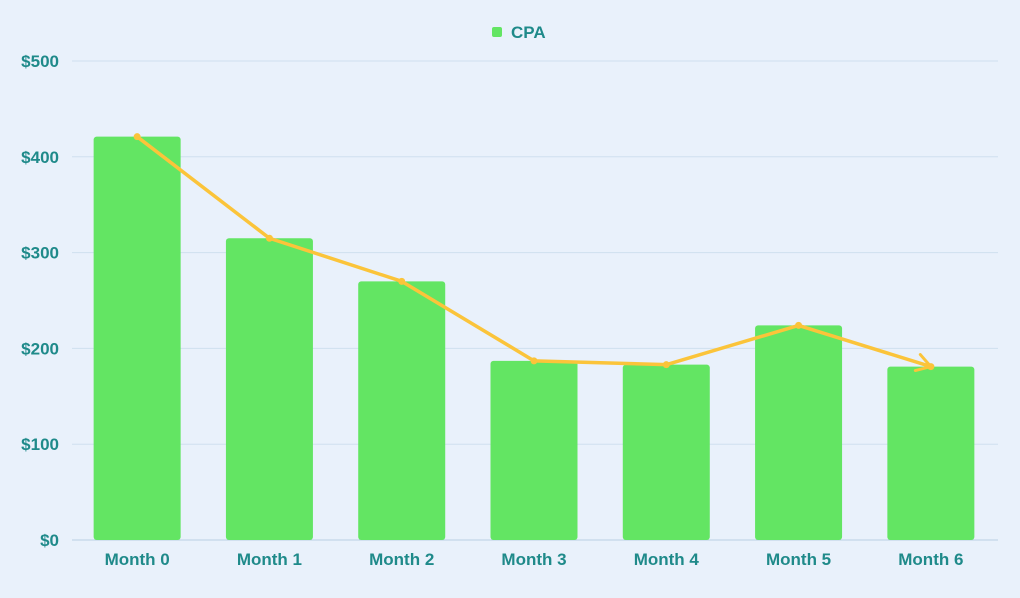 The height and width of the screenshot is (598, 1020). Describe the element at coordinates (528, 32) in the screenshot. I see `legend-label: CPA` at that location.